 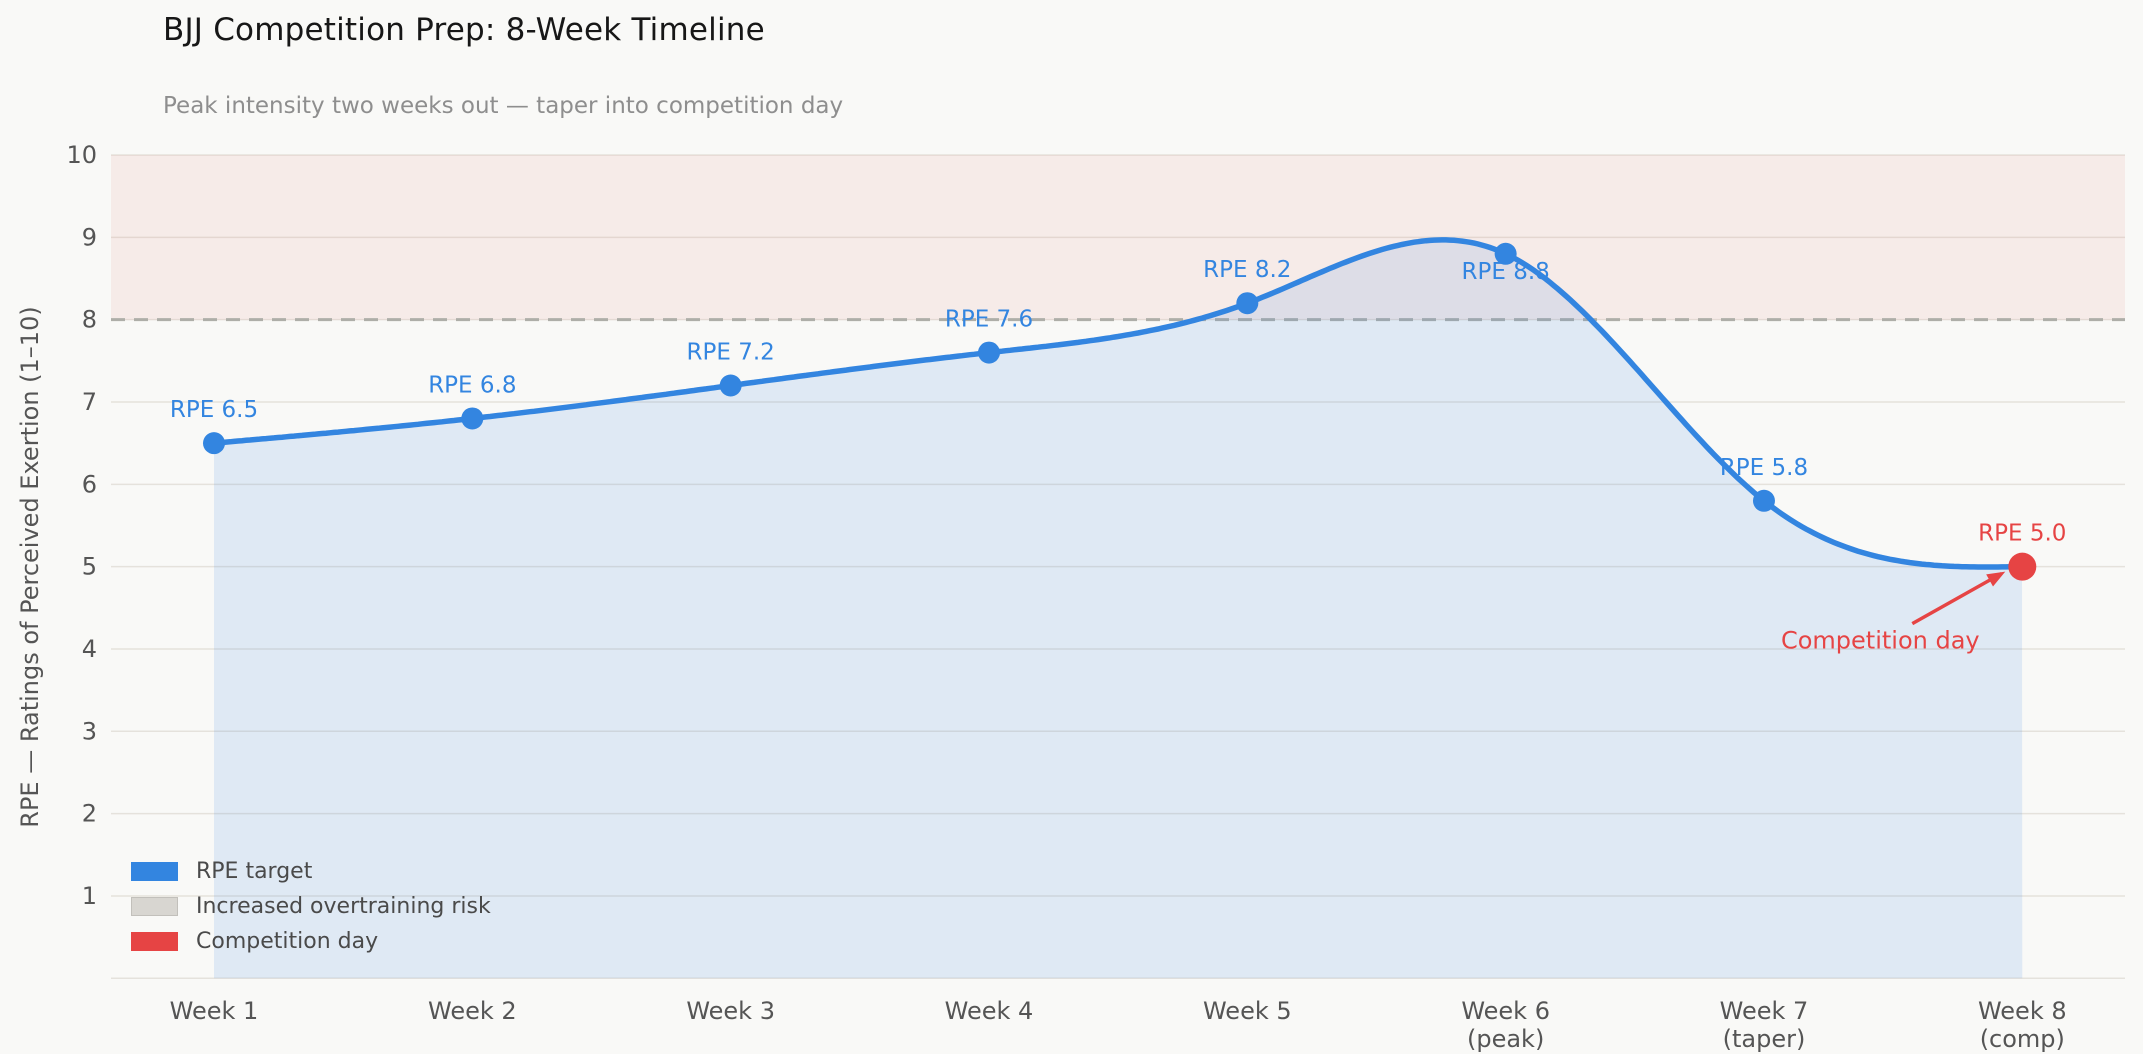 I want to click on legend-item-overtraining-risk: Increased overtraining risk, so click(x=311, y=906).